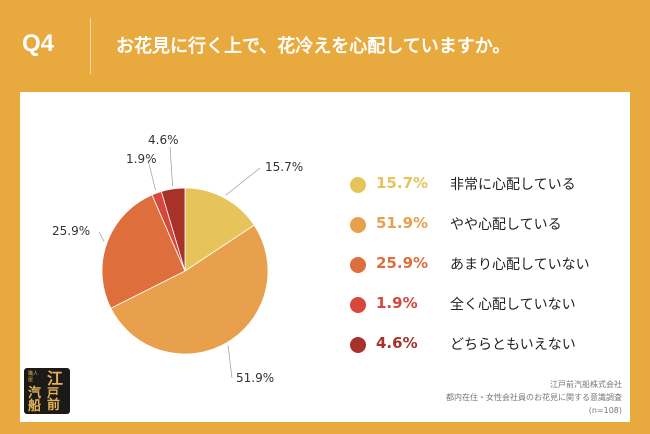 The image size is (650, 434). I want to click on slice-value-label: 51.9%, so click(255, 378).